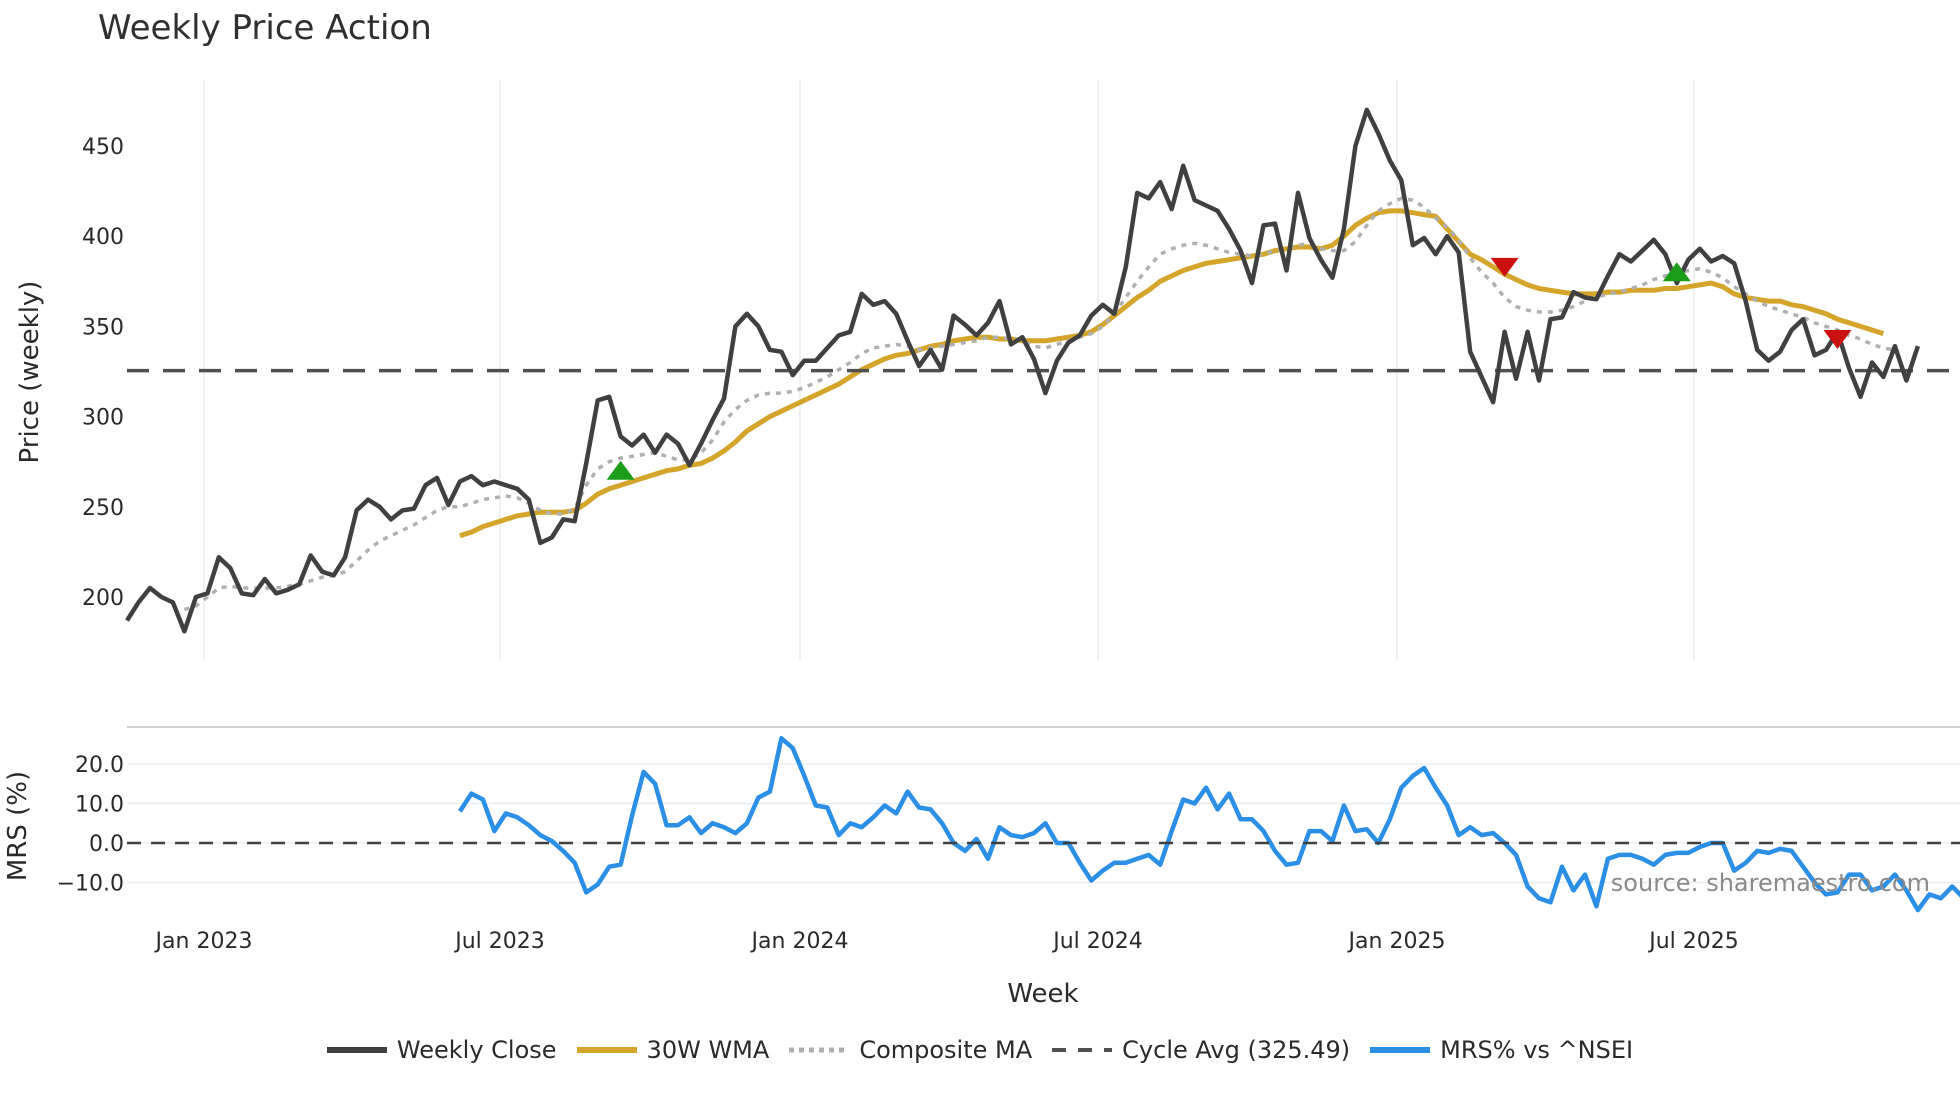  Describe the element at coordinates (99, 805) in the screenshot. I see `mrs-y-tick-label: 10.0` at that location.